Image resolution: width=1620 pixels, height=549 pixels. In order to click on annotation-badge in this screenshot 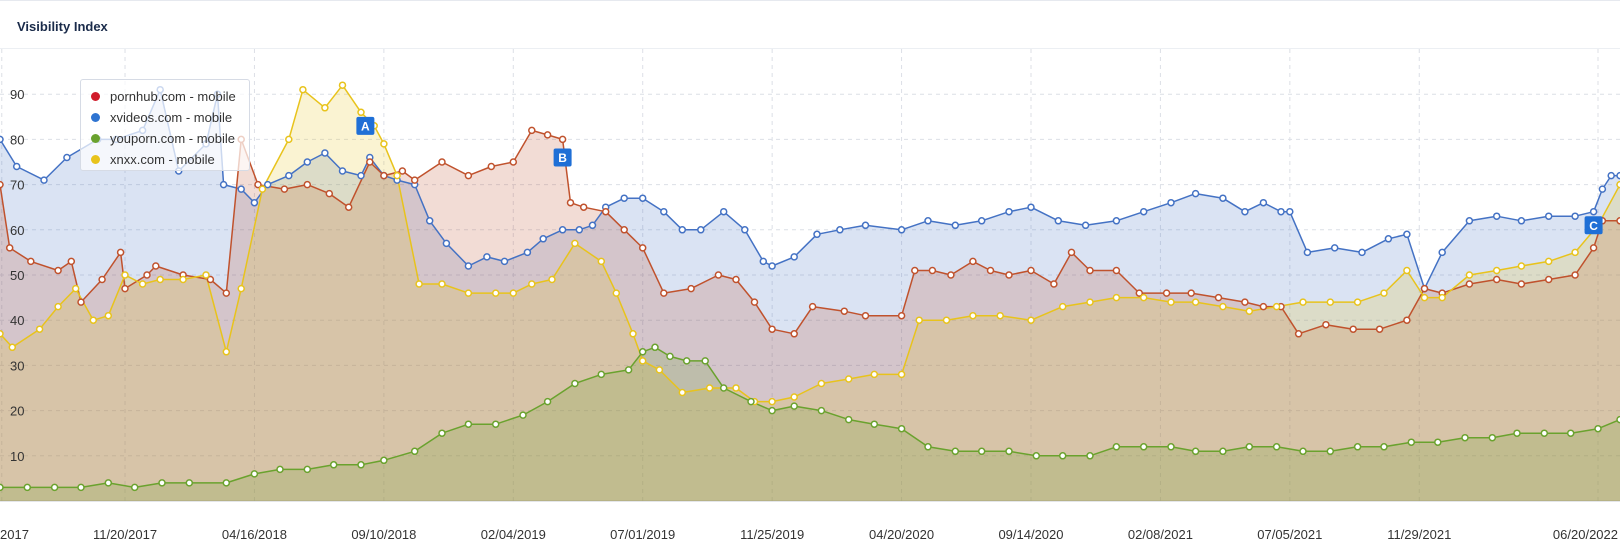, I will do `click(365, 125)`.